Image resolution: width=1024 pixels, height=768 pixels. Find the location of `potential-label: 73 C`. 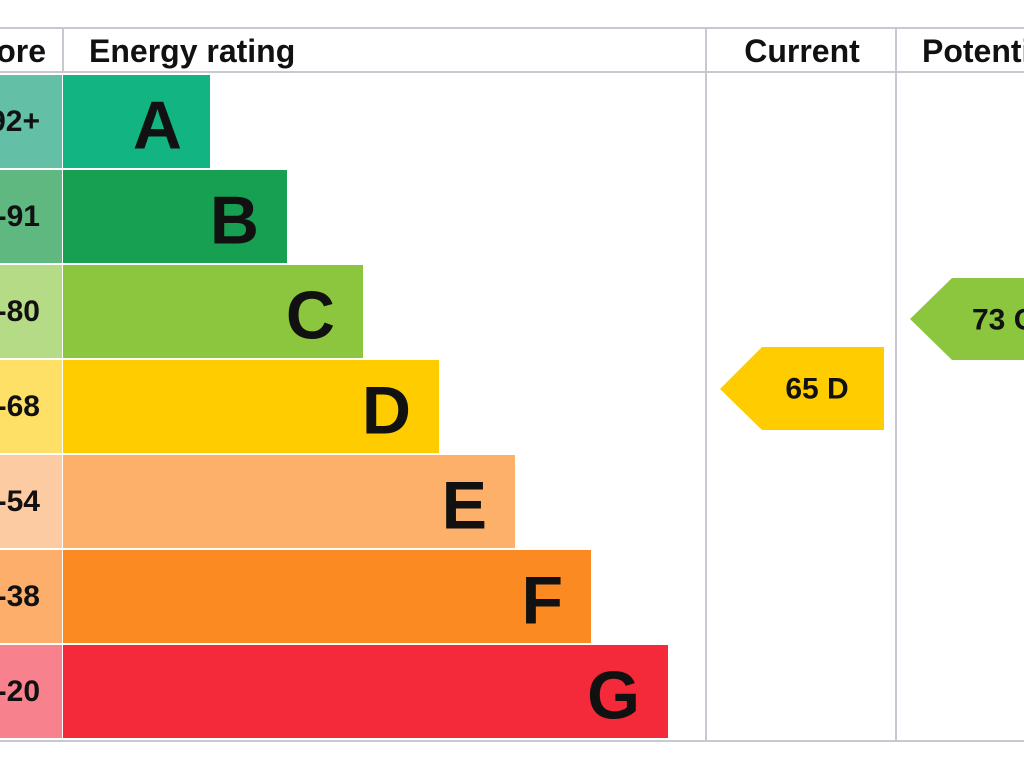

potential-label: 73 C is located at coordinates (998, 320).